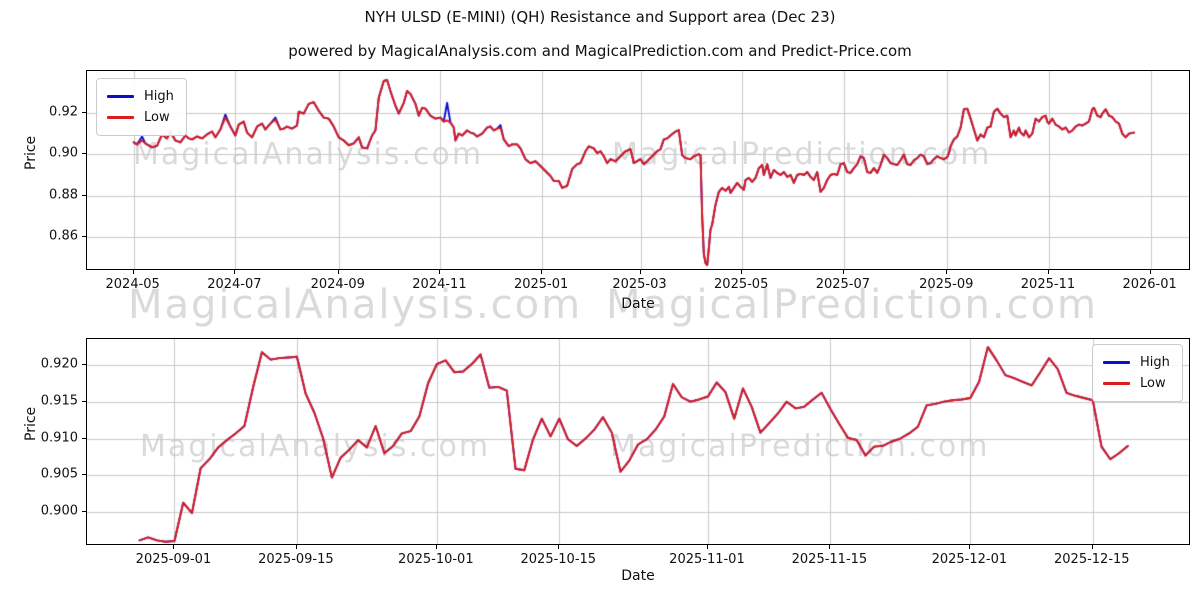 This screenshot has width=1200, height=600. What do you see at coordinates (59, 474) in the screenshot?
I see `y-tick-label: 0.905` at bounding box center [59, 474].